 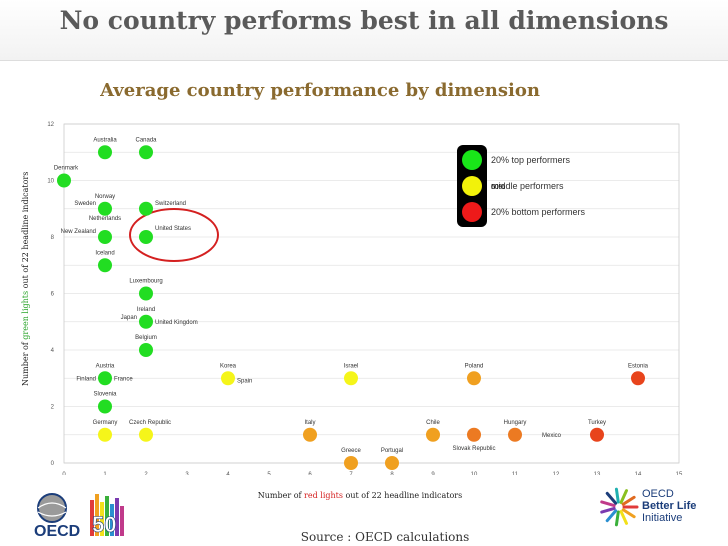 I want to click on bli-logo-text: OECD Better Life Initiative, so click(x=682, y=506).